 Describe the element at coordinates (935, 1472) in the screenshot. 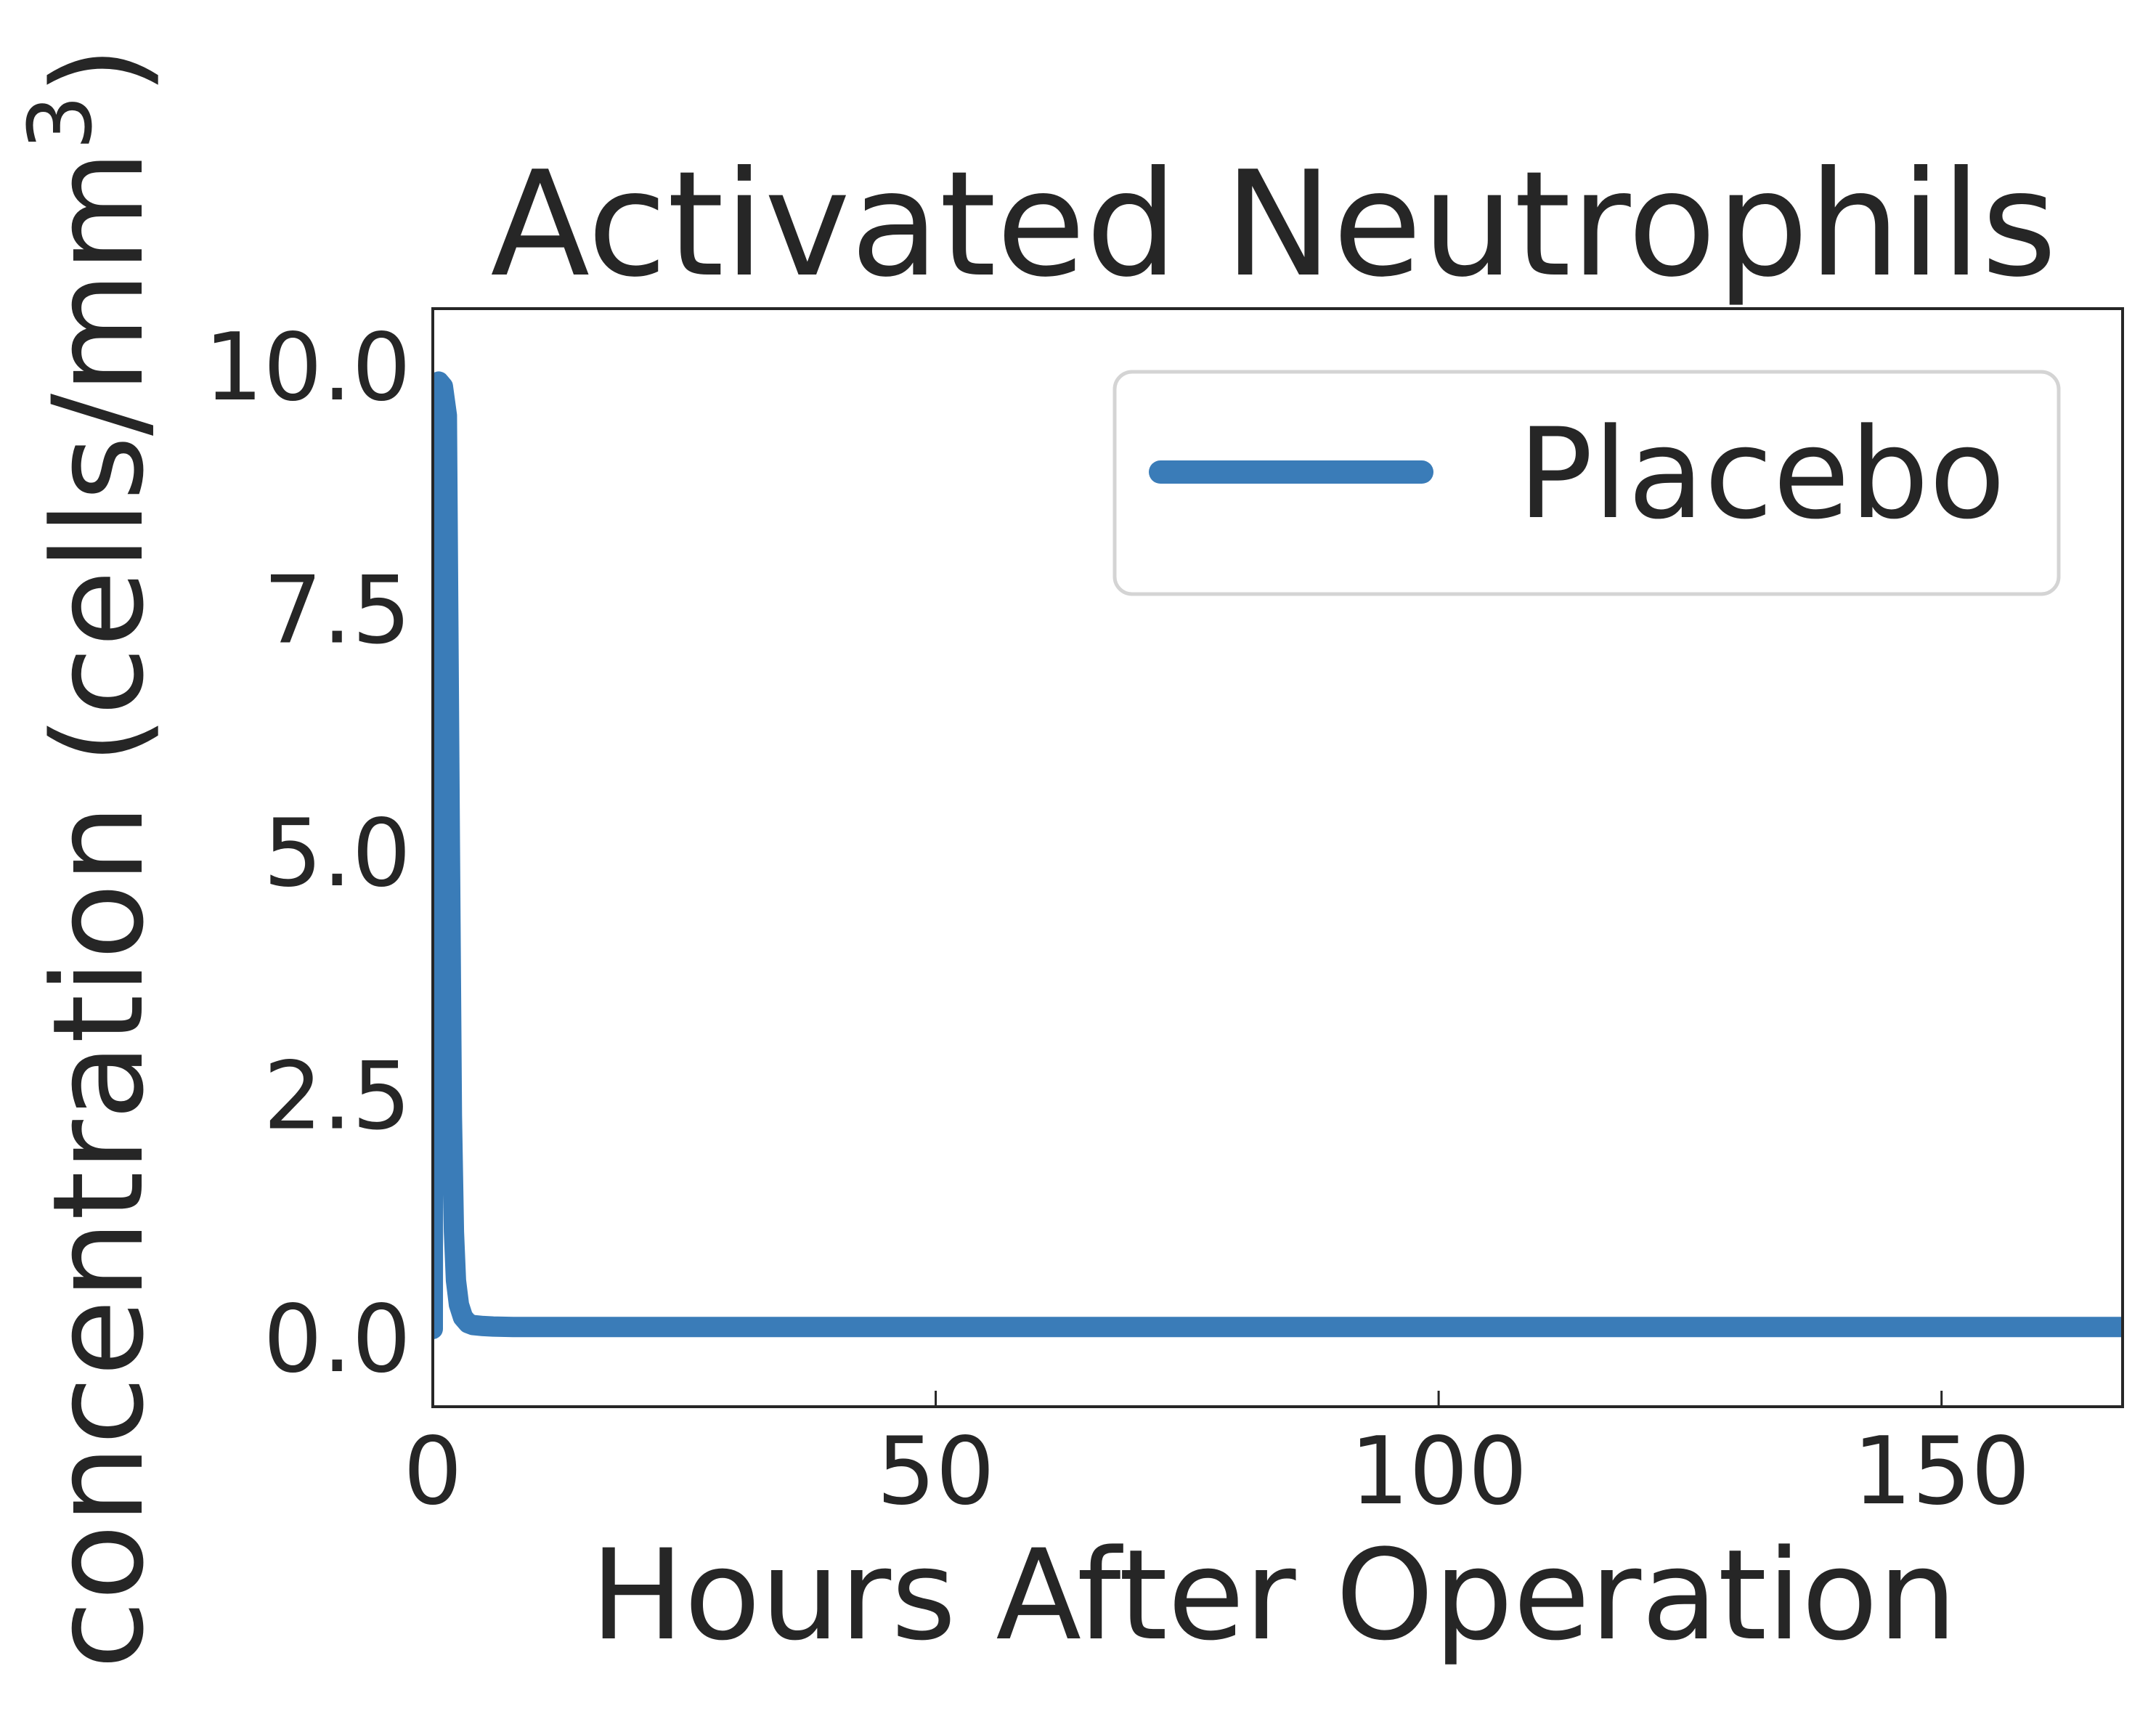

I see `x-tick-label: 50` at that location.